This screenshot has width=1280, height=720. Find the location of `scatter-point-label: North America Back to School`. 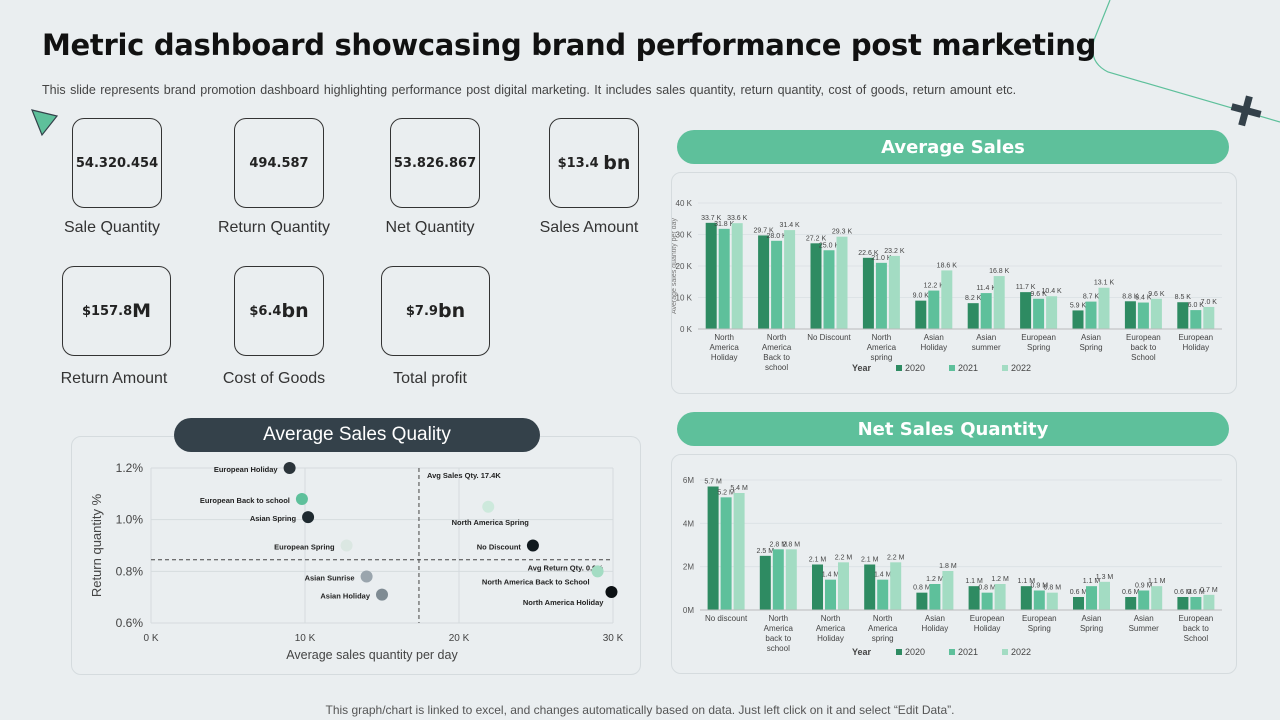

scatter-point-label: North America Back to School is located at coordinates (536, 581).